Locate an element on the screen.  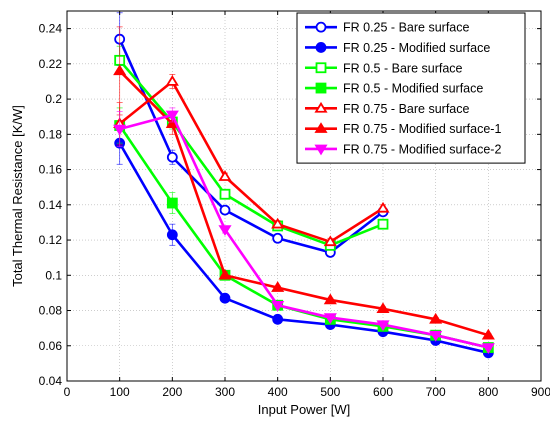
legend-item: FR 0.25 - Bare surface is located at coordinates (387, 28).